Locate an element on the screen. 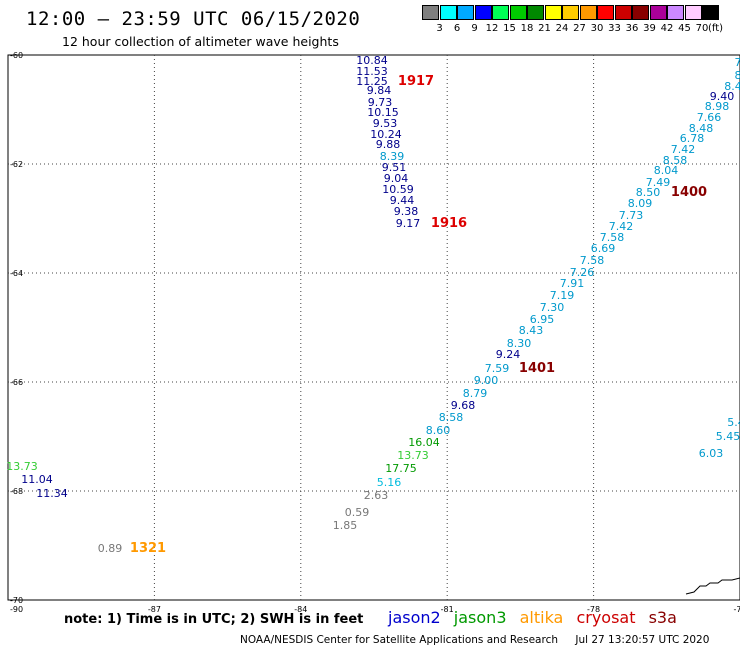 The image size is (740, 650). wave-height-label: 10.15 is located at coordinates (383, 112).